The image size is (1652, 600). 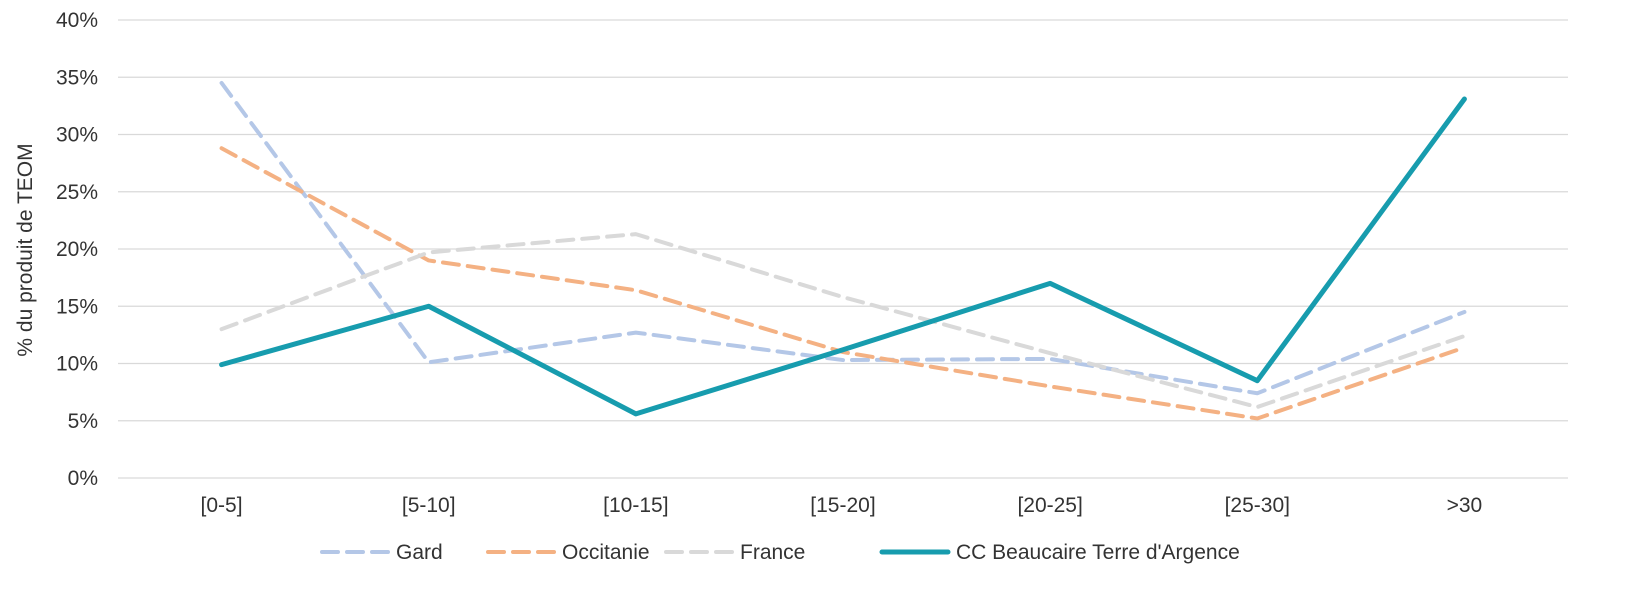 What do you see at coordinates (1465, 505) in the screenshot?
I see `x-tick-label: >30` at bounding box center [1465, 505].